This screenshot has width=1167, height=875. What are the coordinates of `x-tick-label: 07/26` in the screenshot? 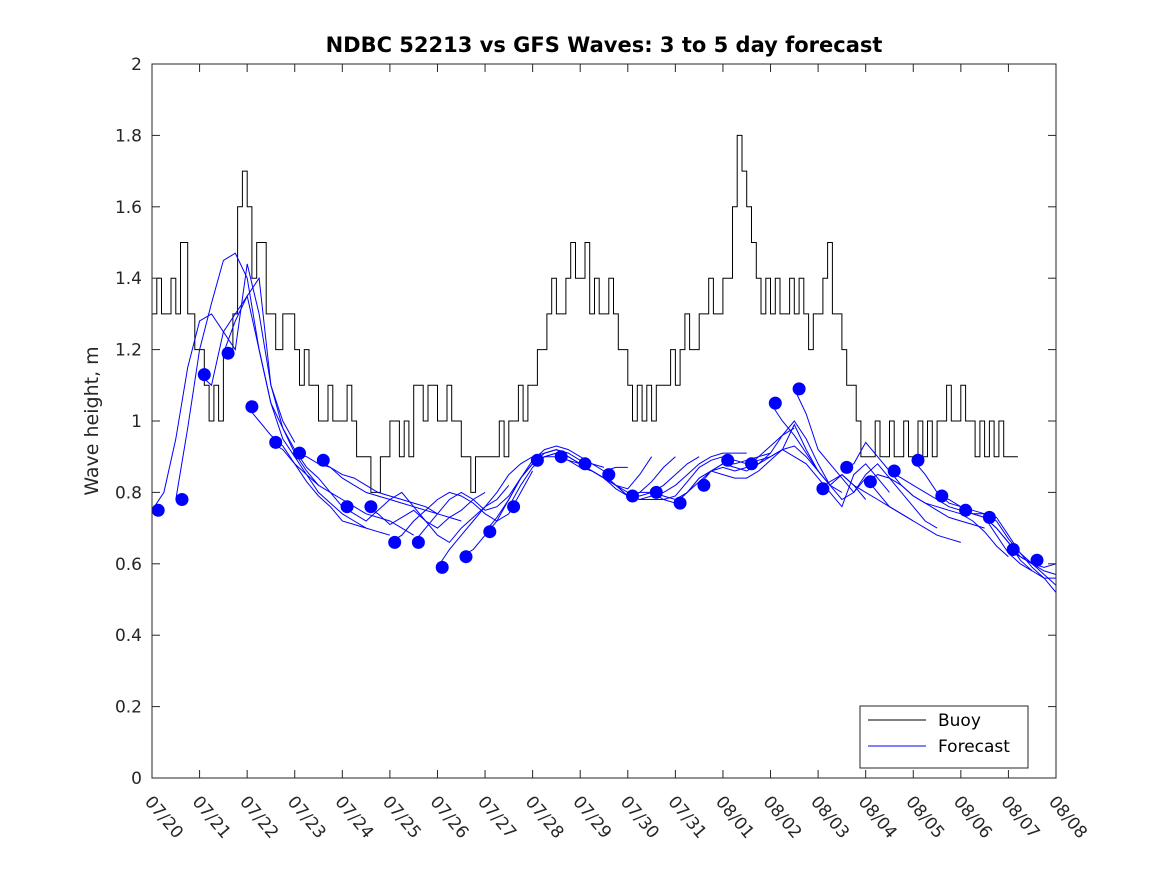 It's located at (449, 817).